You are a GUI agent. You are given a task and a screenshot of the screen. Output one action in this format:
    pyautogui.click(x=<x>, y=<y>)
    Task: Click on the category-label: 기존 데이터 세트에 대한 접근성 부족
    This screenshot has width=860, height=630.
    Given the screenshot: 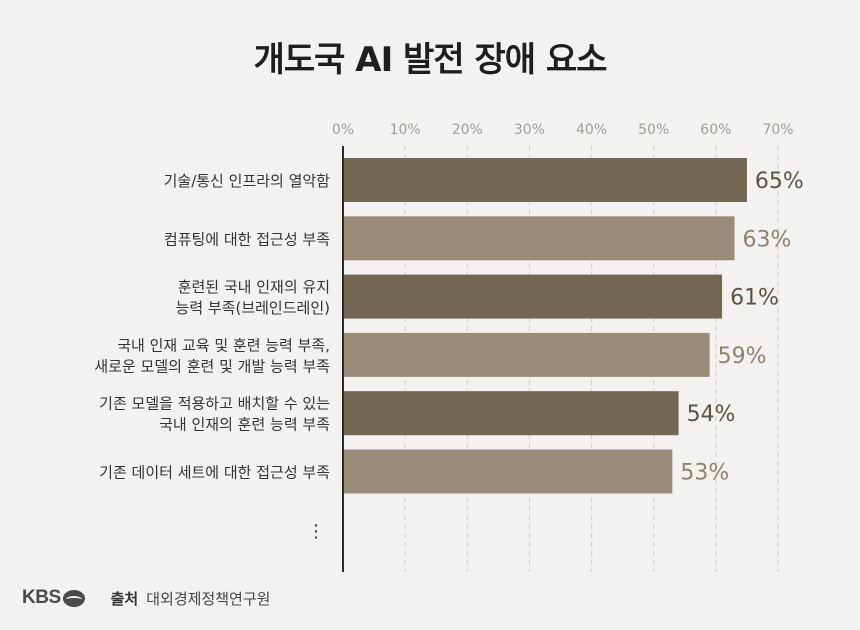 What is the action you would take?
    pyautogui.click(x=214, y=473)
    